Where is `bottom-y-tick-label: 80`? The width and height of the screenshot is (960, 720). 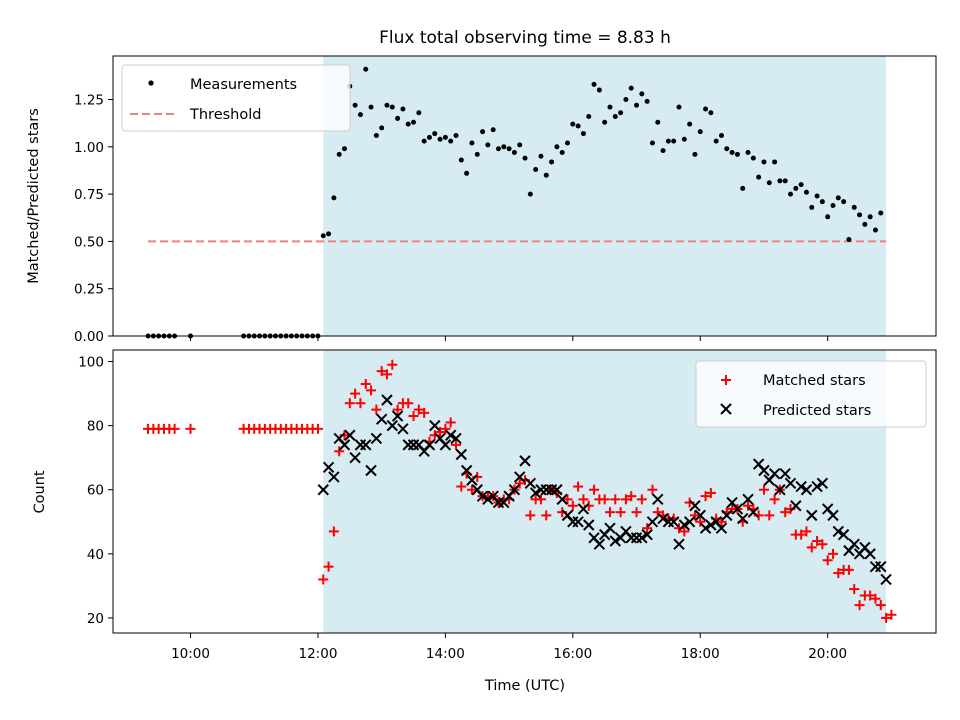
bottom-y-tick-label: 80 is located at coordinates (95, 427).